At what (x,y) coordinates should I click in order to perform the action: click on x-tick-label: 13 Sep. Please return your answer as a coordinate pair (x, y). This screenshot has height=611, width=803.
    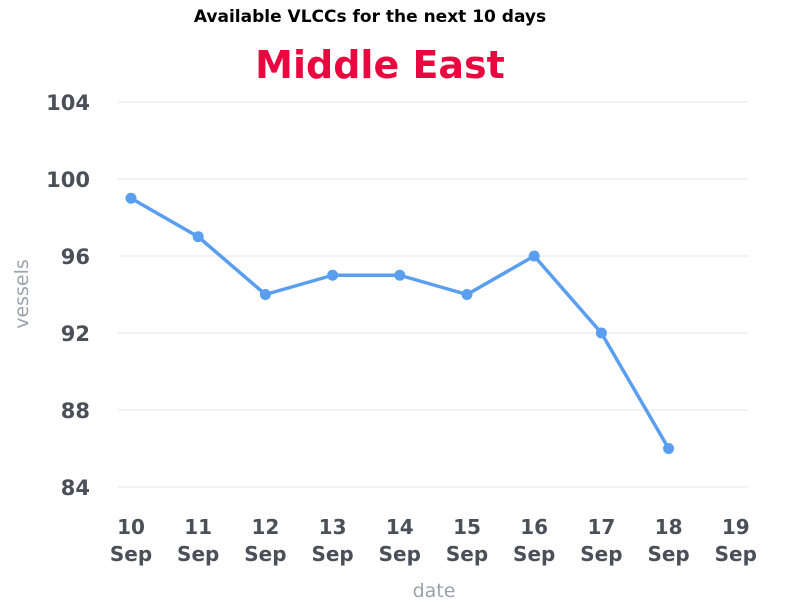
    Looking at the image, I should click on (332, 540).